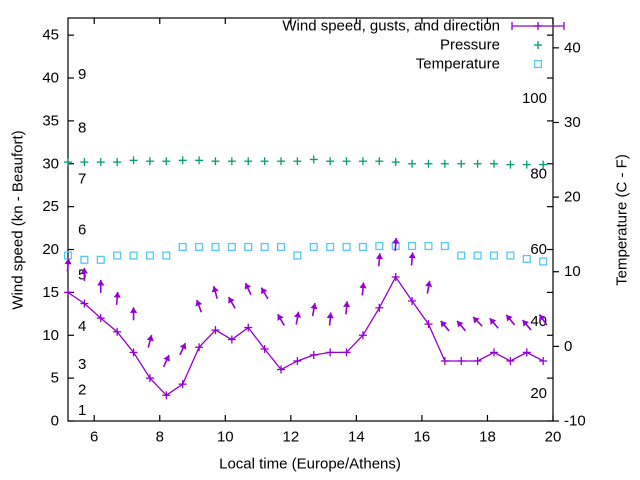 The width and height of the screenshot is (640, 480). I want to click on x-tick-label: 6, so click(94, 437).